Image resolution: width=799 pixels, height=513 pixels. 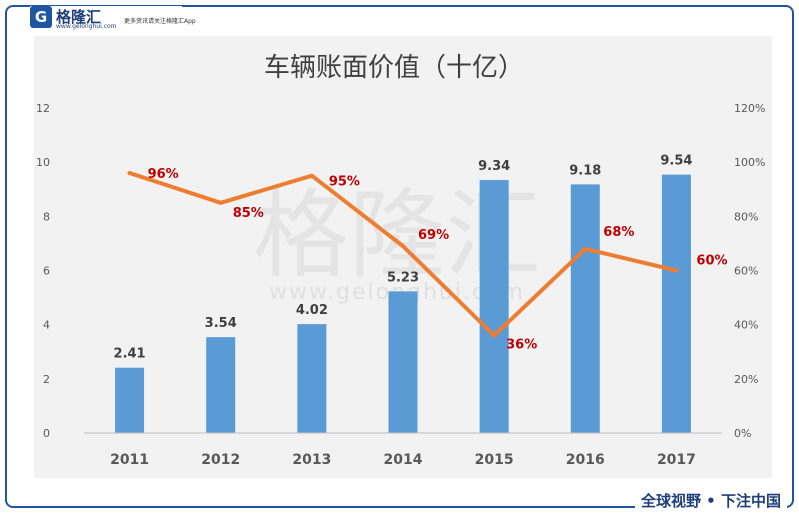 What do you see at coordinates (220, 202) in the screenshot?
I see `line-point-2012` at bounding box center [220, 202].